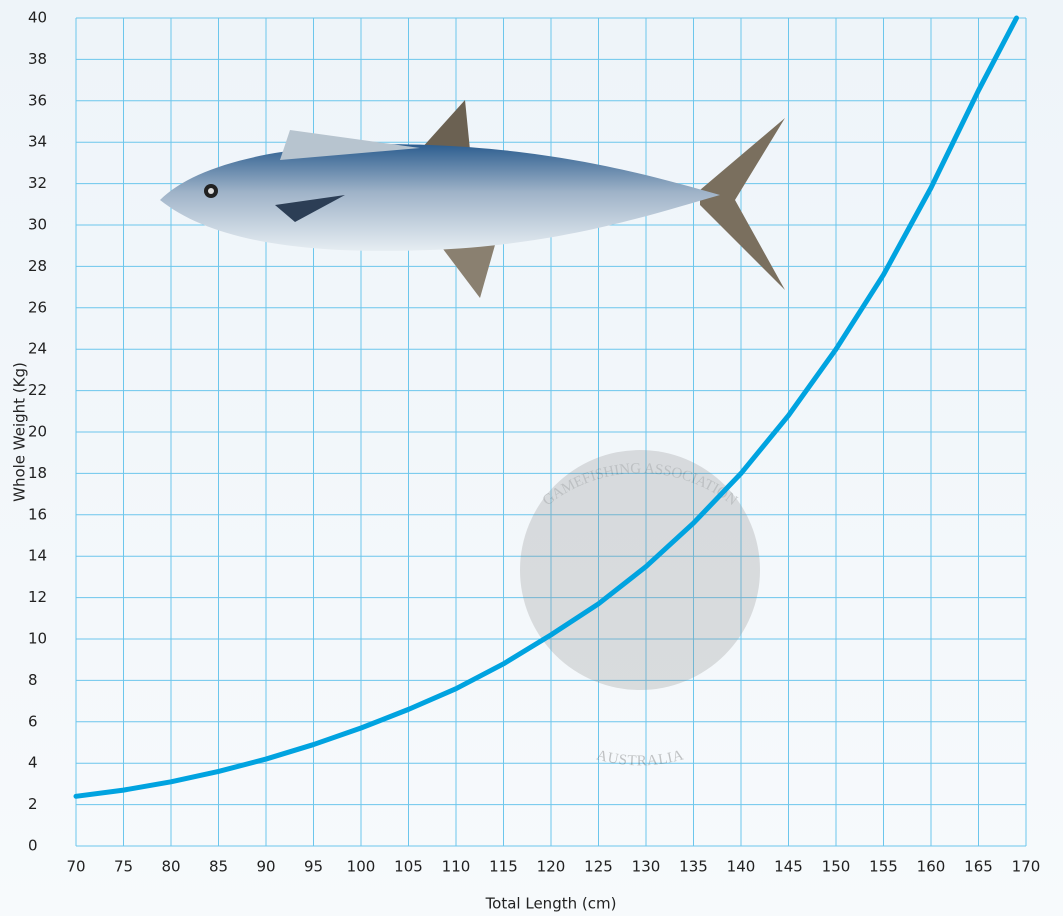 The width and height of the screenshot is (1063, 916). I want to click on x-tick-label: 75, so click(123, 867).